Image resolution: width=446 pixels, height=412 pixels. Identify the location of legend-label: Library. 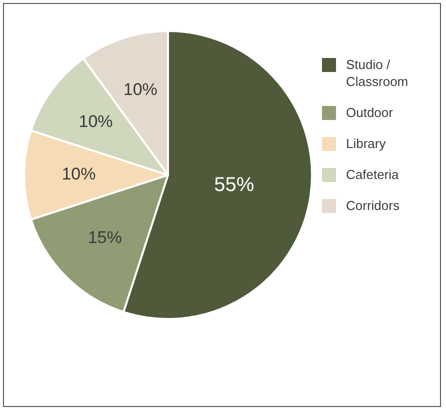
(366, 143).